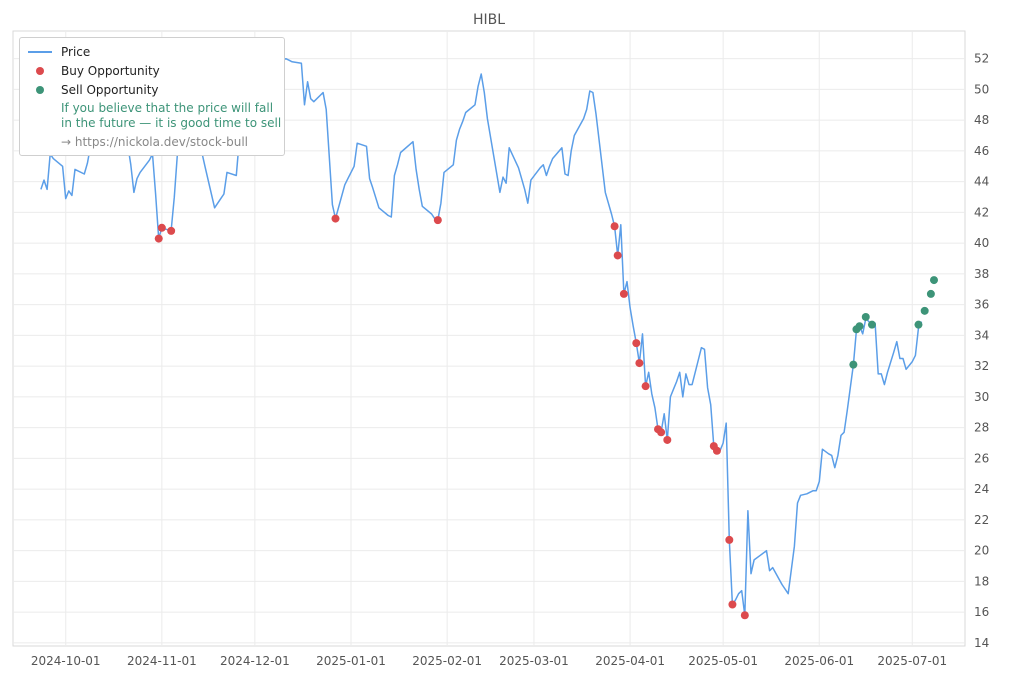 Image resolution: width=1020 pixels, height=680 pixels. I want to click on y-tick-label: 36, so click(981, 305).